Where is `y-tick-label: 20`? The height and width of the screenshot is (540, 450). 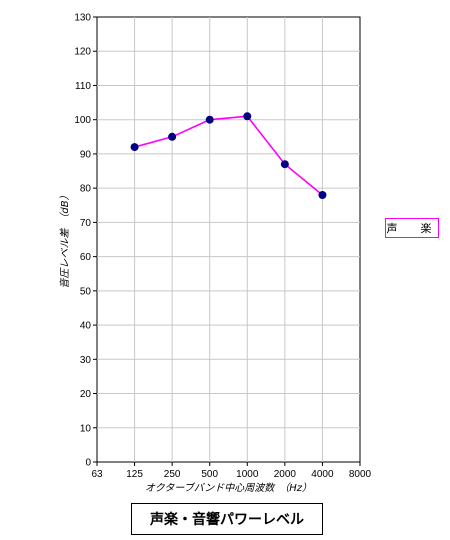 y-tick-label: 20 is located at coordinates (86, 394).